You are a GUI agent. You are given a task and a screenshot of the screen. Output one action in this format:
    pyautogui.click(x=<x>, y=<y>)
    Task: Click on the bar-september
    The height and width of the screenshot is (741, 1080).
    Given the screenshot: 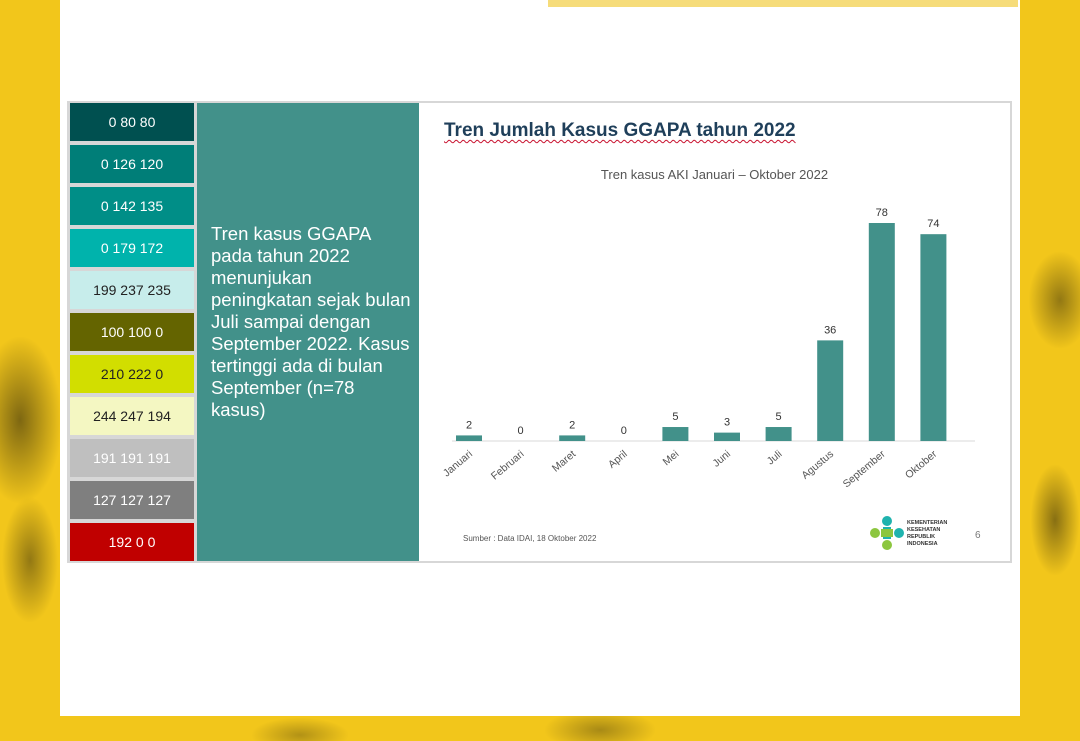 What is the action you would take?
    pyautogui.click(x=881, y=332)
    